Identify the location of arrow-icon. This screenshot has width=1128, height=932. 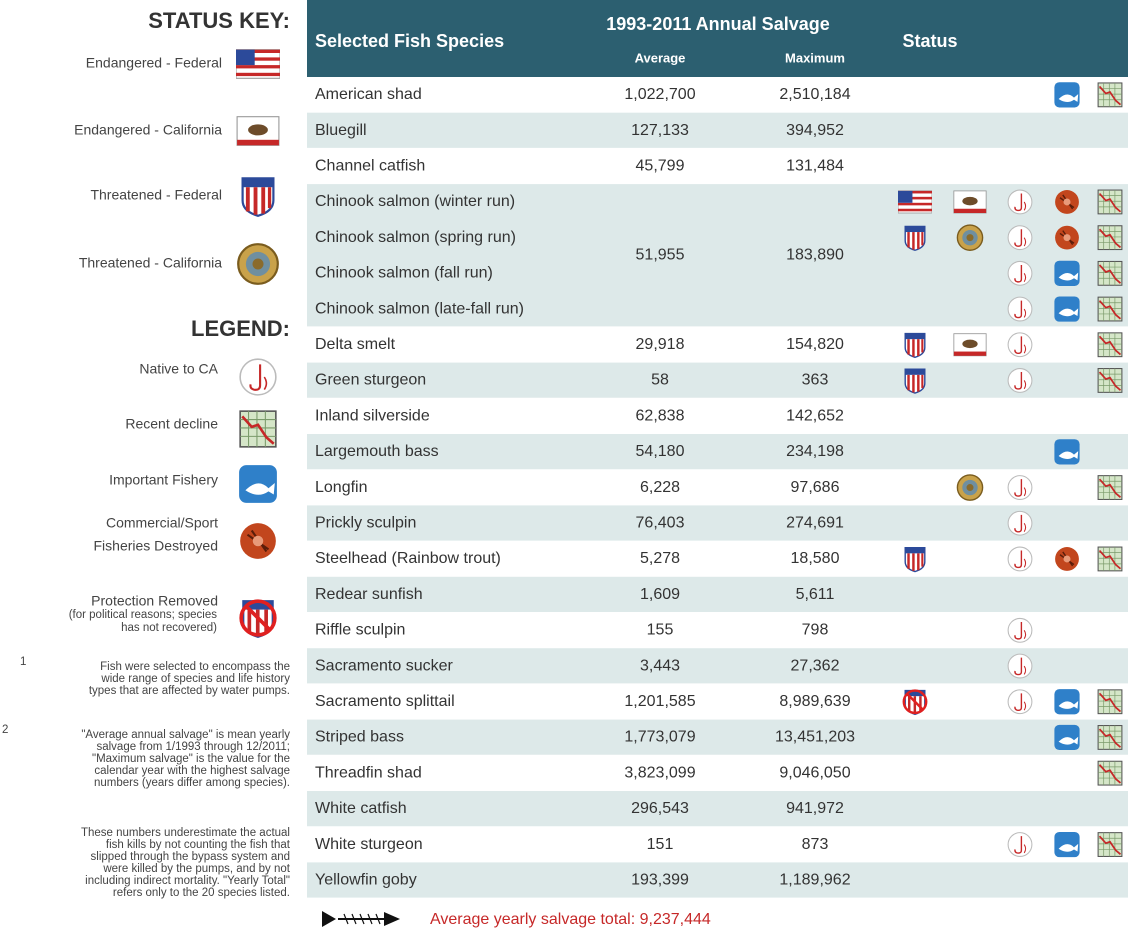
(361, 919).